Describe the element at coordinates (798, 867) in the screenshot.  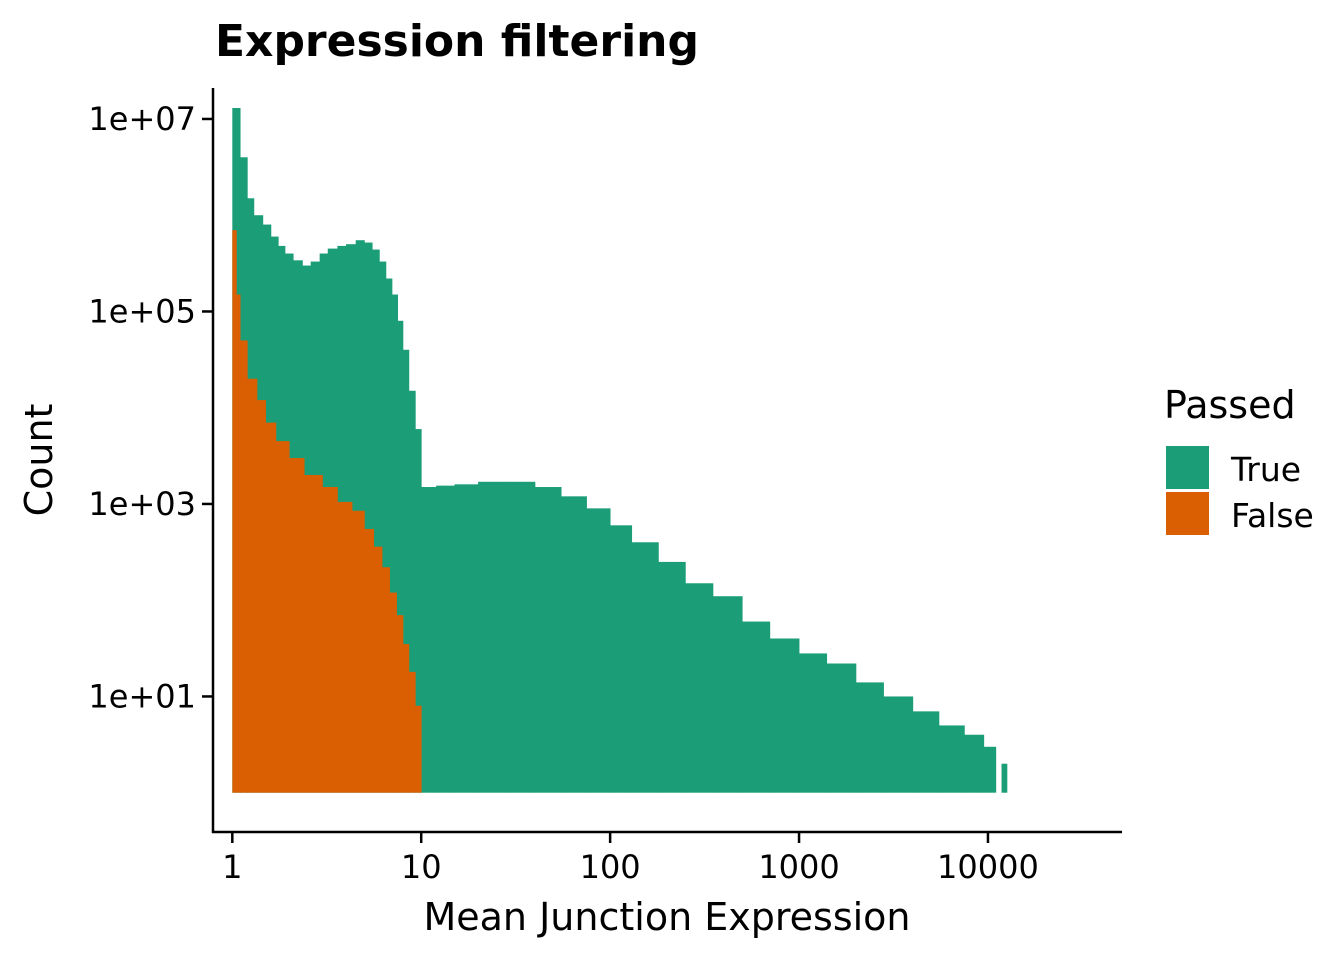
I see `x-tick-label: 1000` at that location.